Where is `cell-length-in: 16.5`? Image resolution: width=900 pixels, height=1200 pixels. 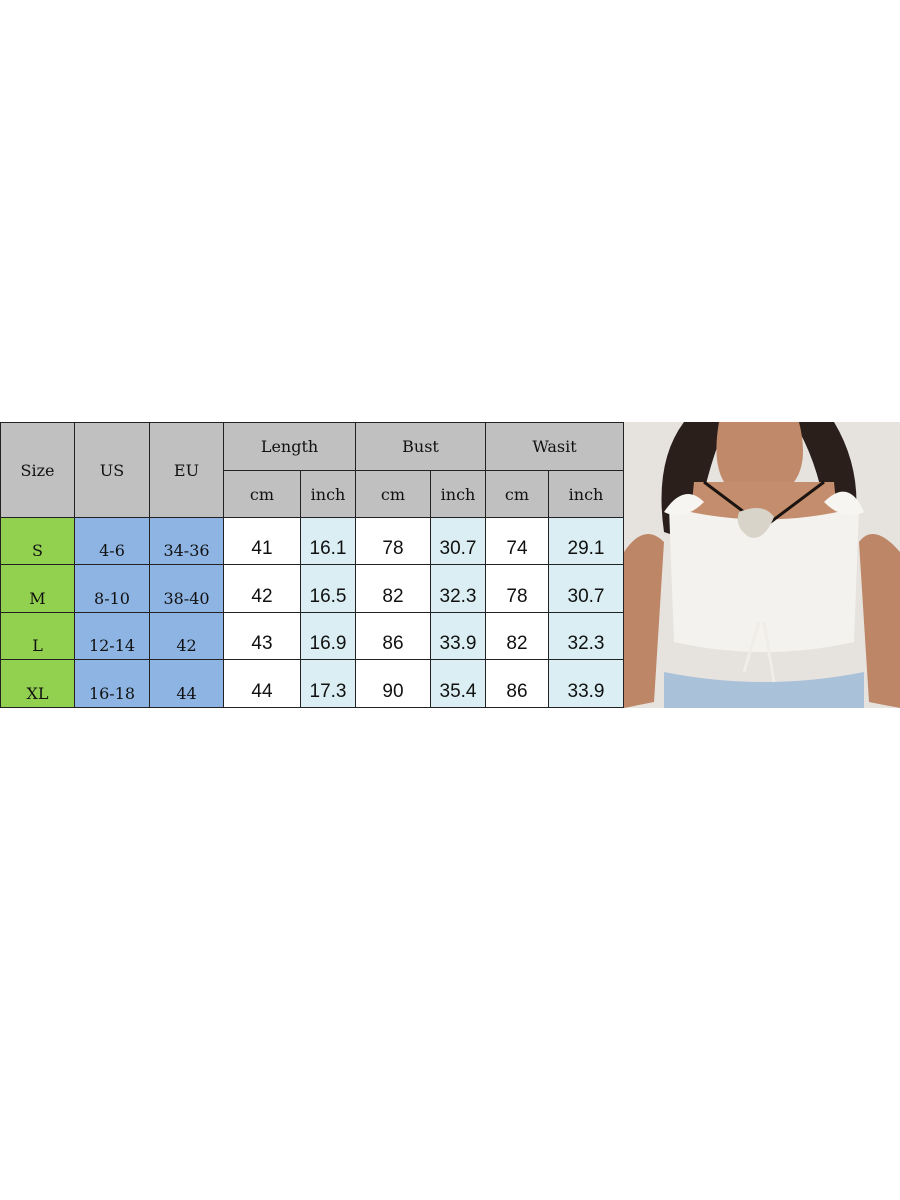 cell-length-in: 16.5 is located at coordinates (328, 589).